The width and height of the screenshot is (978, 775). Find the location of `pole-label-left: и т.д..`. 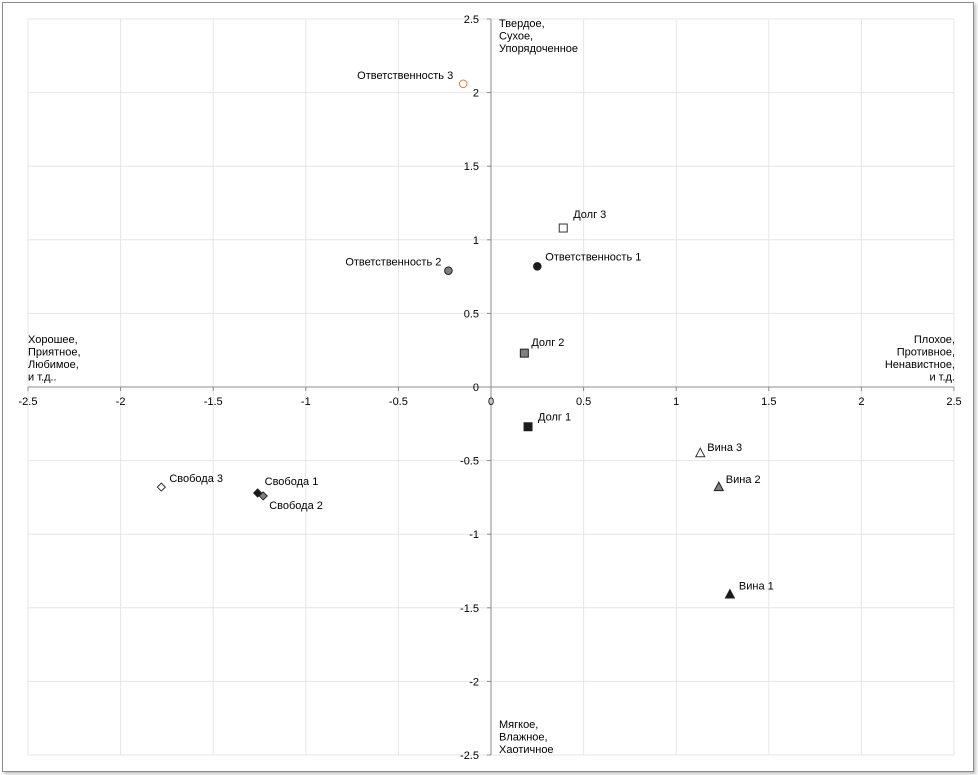

pole-label-left: и т.д.. is located at coordinates (42, 378).